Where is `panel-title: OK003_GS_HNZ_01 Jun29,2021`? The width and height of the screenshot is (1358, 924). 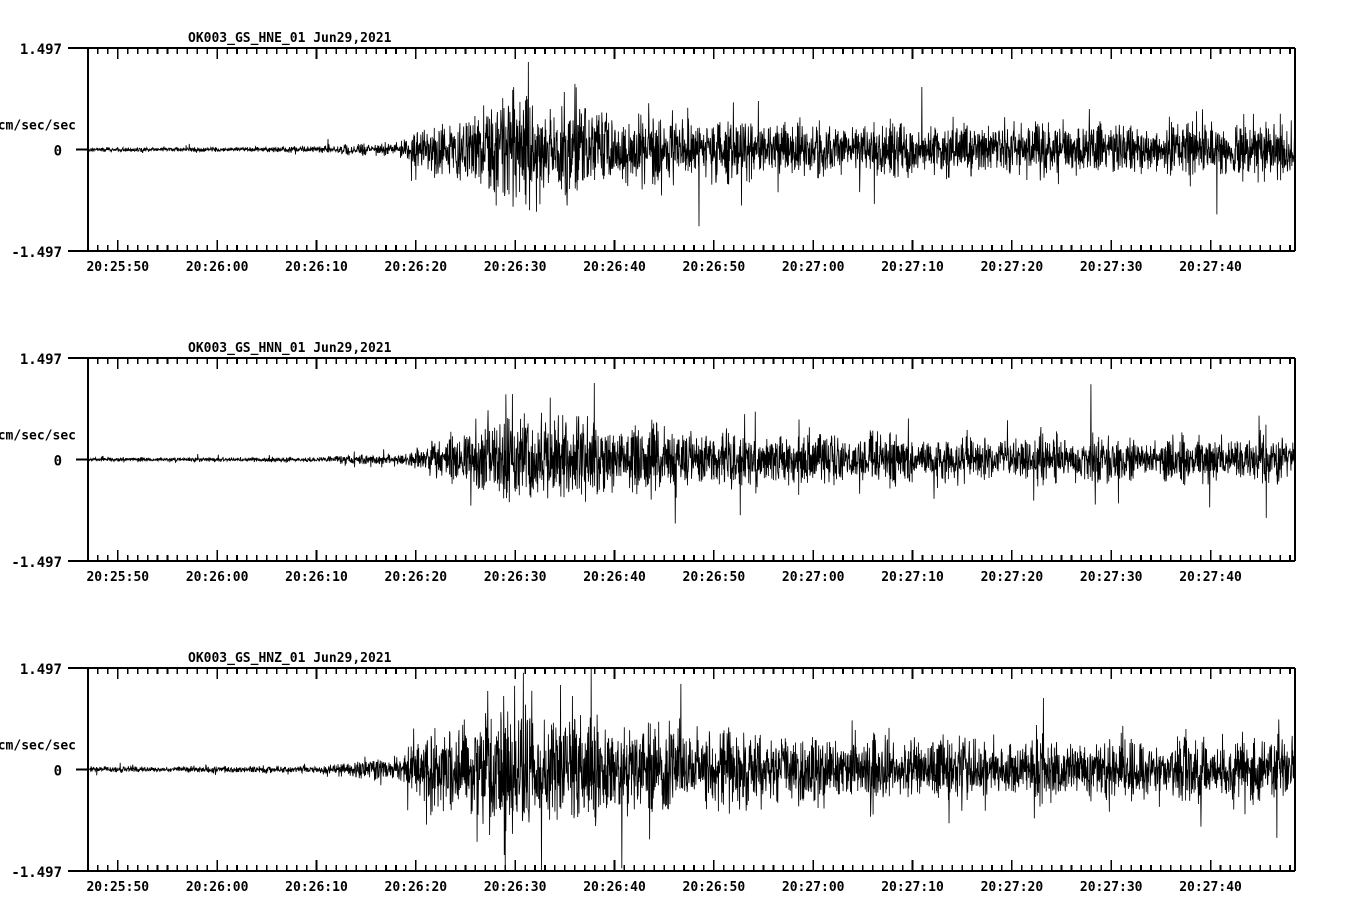
panel-title: OK003_GS_HNZ_01 Jun29,2021 is located at coordinates (290, 658).